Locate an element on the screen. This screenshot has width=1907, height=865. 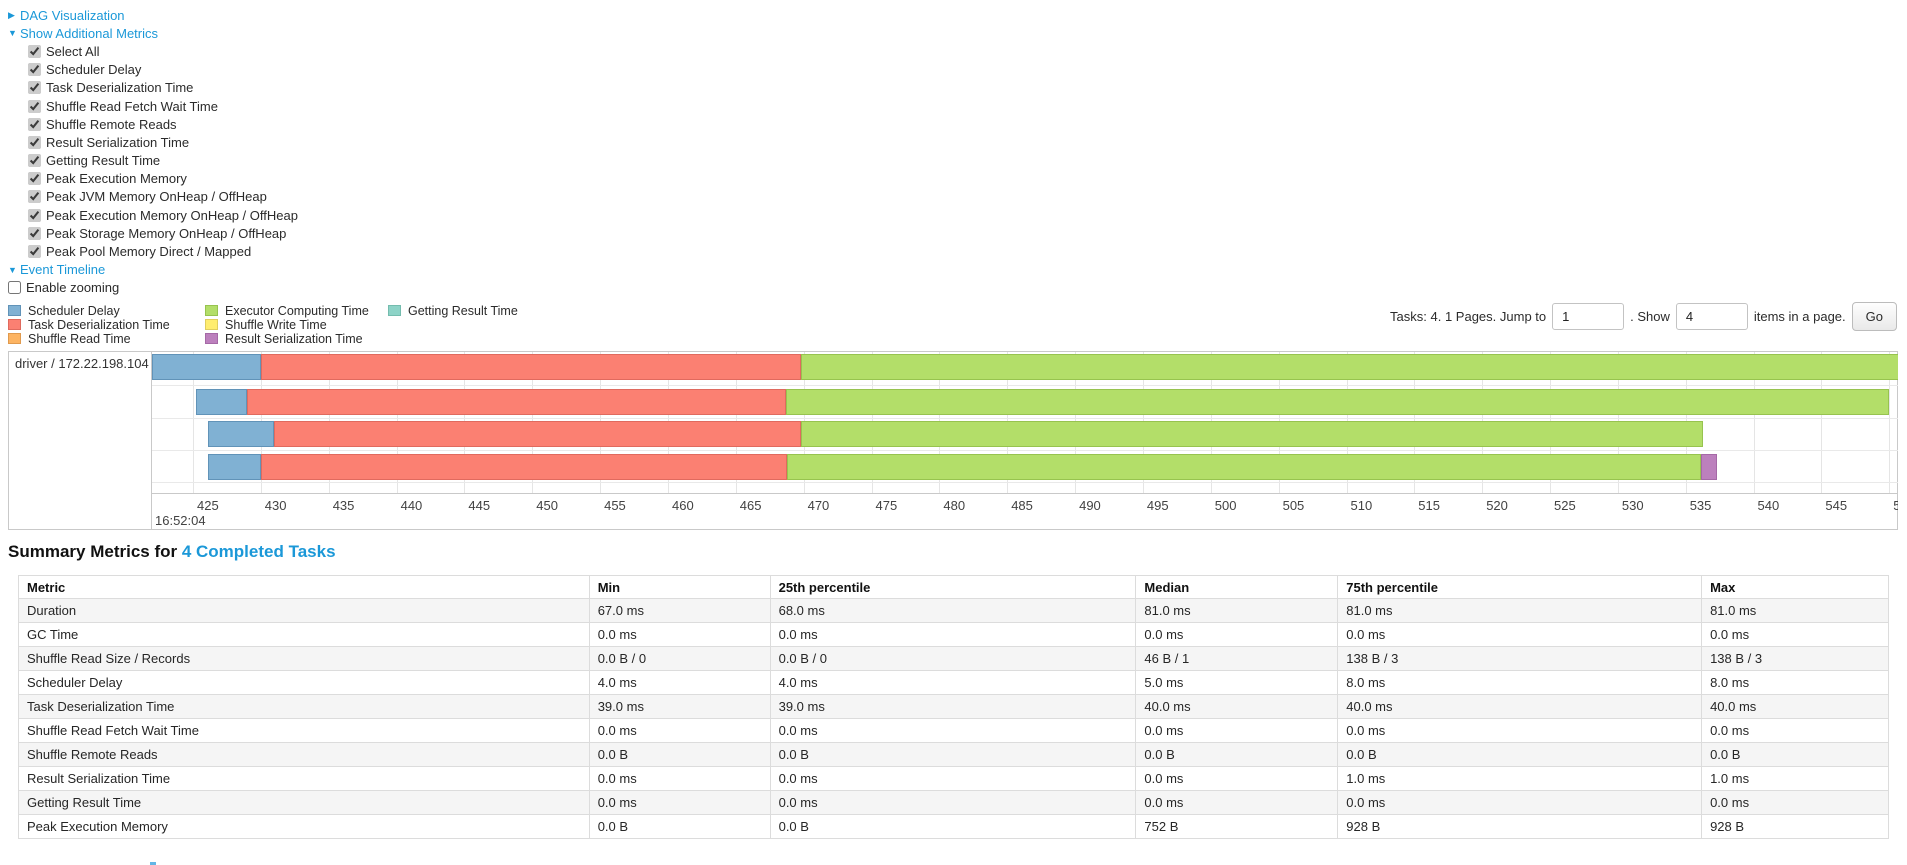
metric-checkbox-getting-result-time is located at coordinates (34, 161).